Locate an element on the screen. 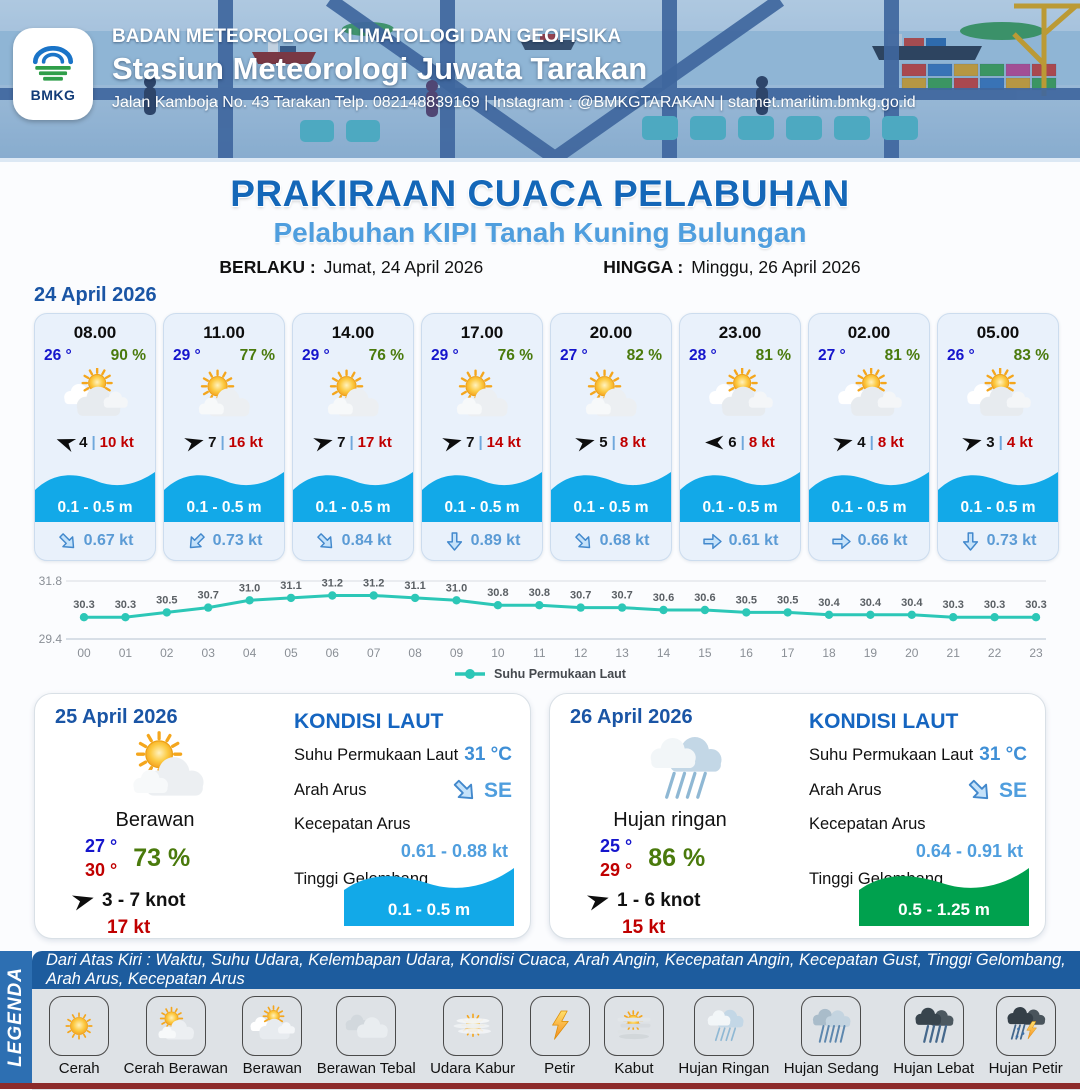  humidity-value: 77 % is located at coordinates (257, 355).